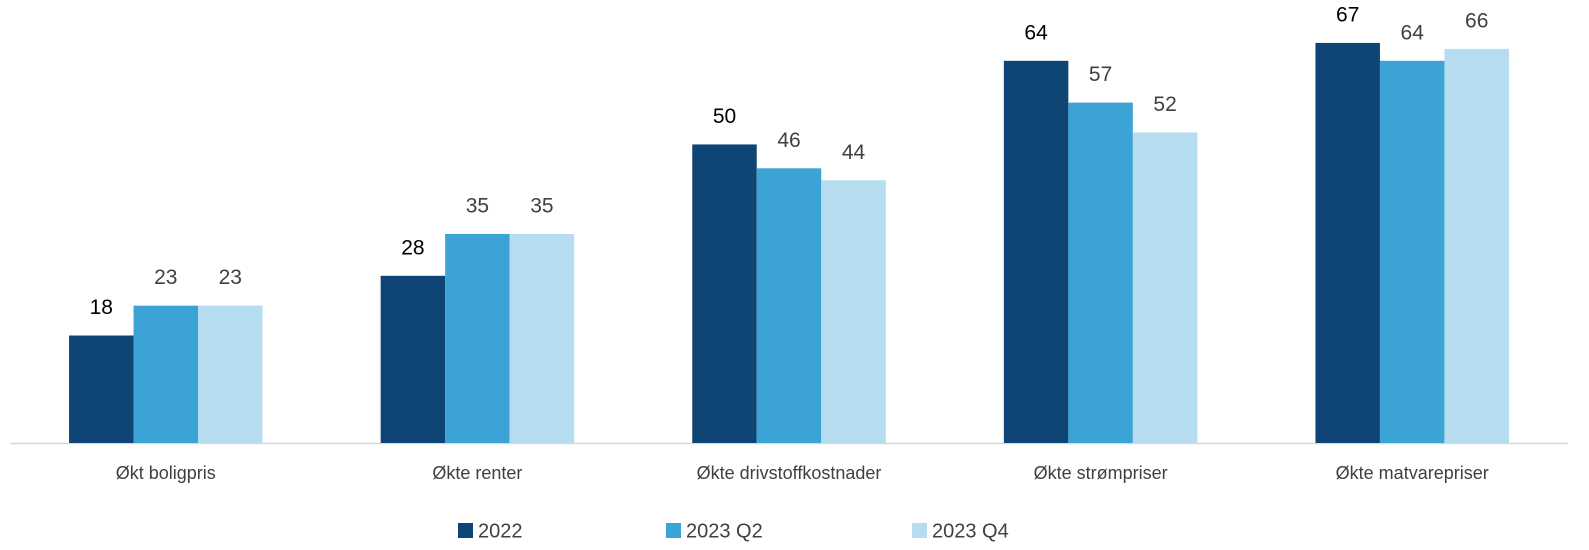  Describe the element at coordinates (724, 116) in the screenshot. I see `value-label: 50` at that location.